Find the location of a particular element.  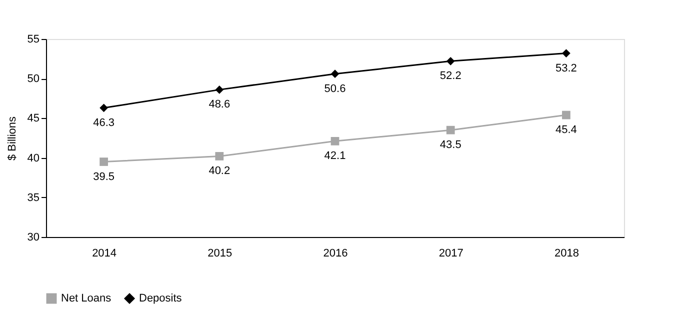

y-tick-label: 45 is located at coordinates (33, 118).